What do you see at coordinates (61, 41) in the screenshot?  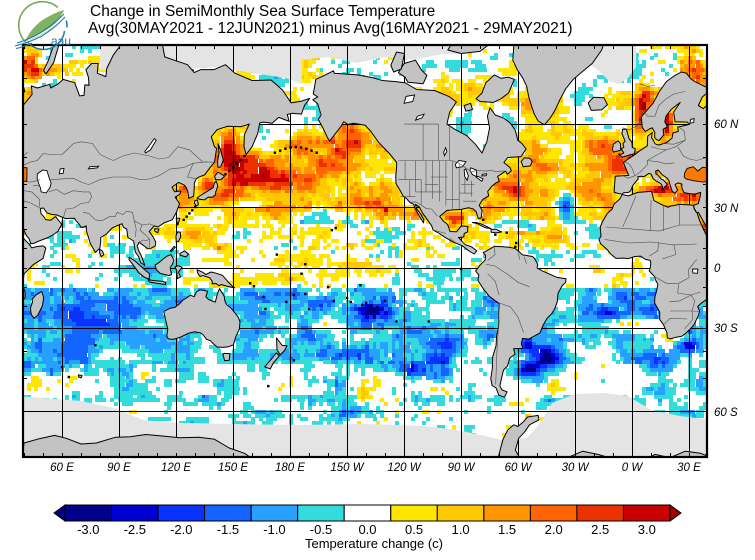 I see `svg-text: aau` at bounding box center [61, 41].